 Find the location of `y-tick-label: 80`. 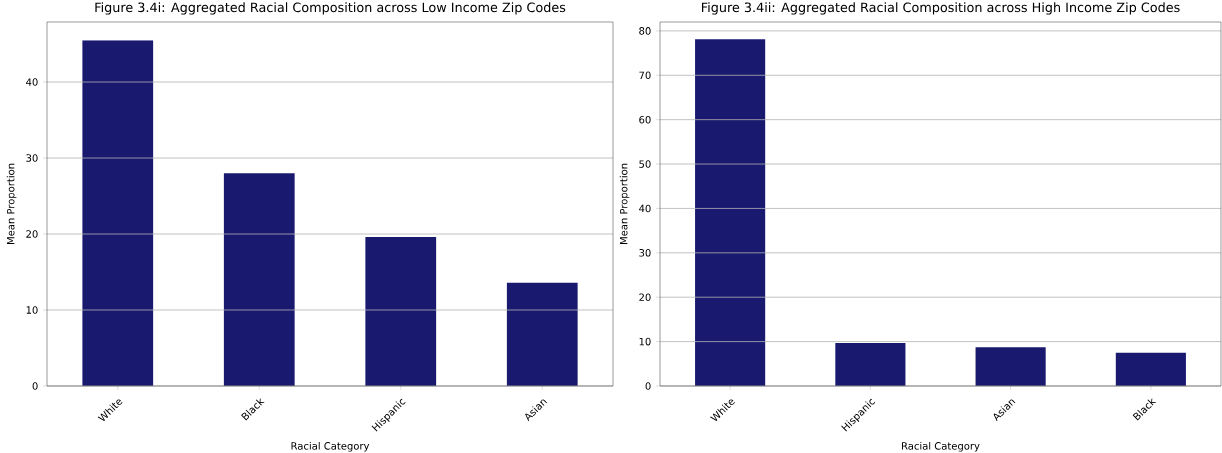

y-tick-label: 80 is located at coordinates (645, 31).